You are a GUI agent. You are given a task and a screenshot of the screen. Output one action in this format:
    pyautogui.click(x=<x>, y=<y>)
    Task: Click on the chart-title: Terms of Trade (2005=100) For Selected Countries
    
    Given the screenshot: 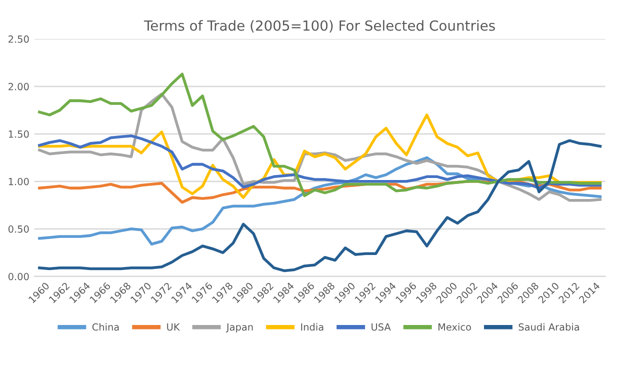 What is the action you would take?
    pyautogui.click(x=319, y=26)
    